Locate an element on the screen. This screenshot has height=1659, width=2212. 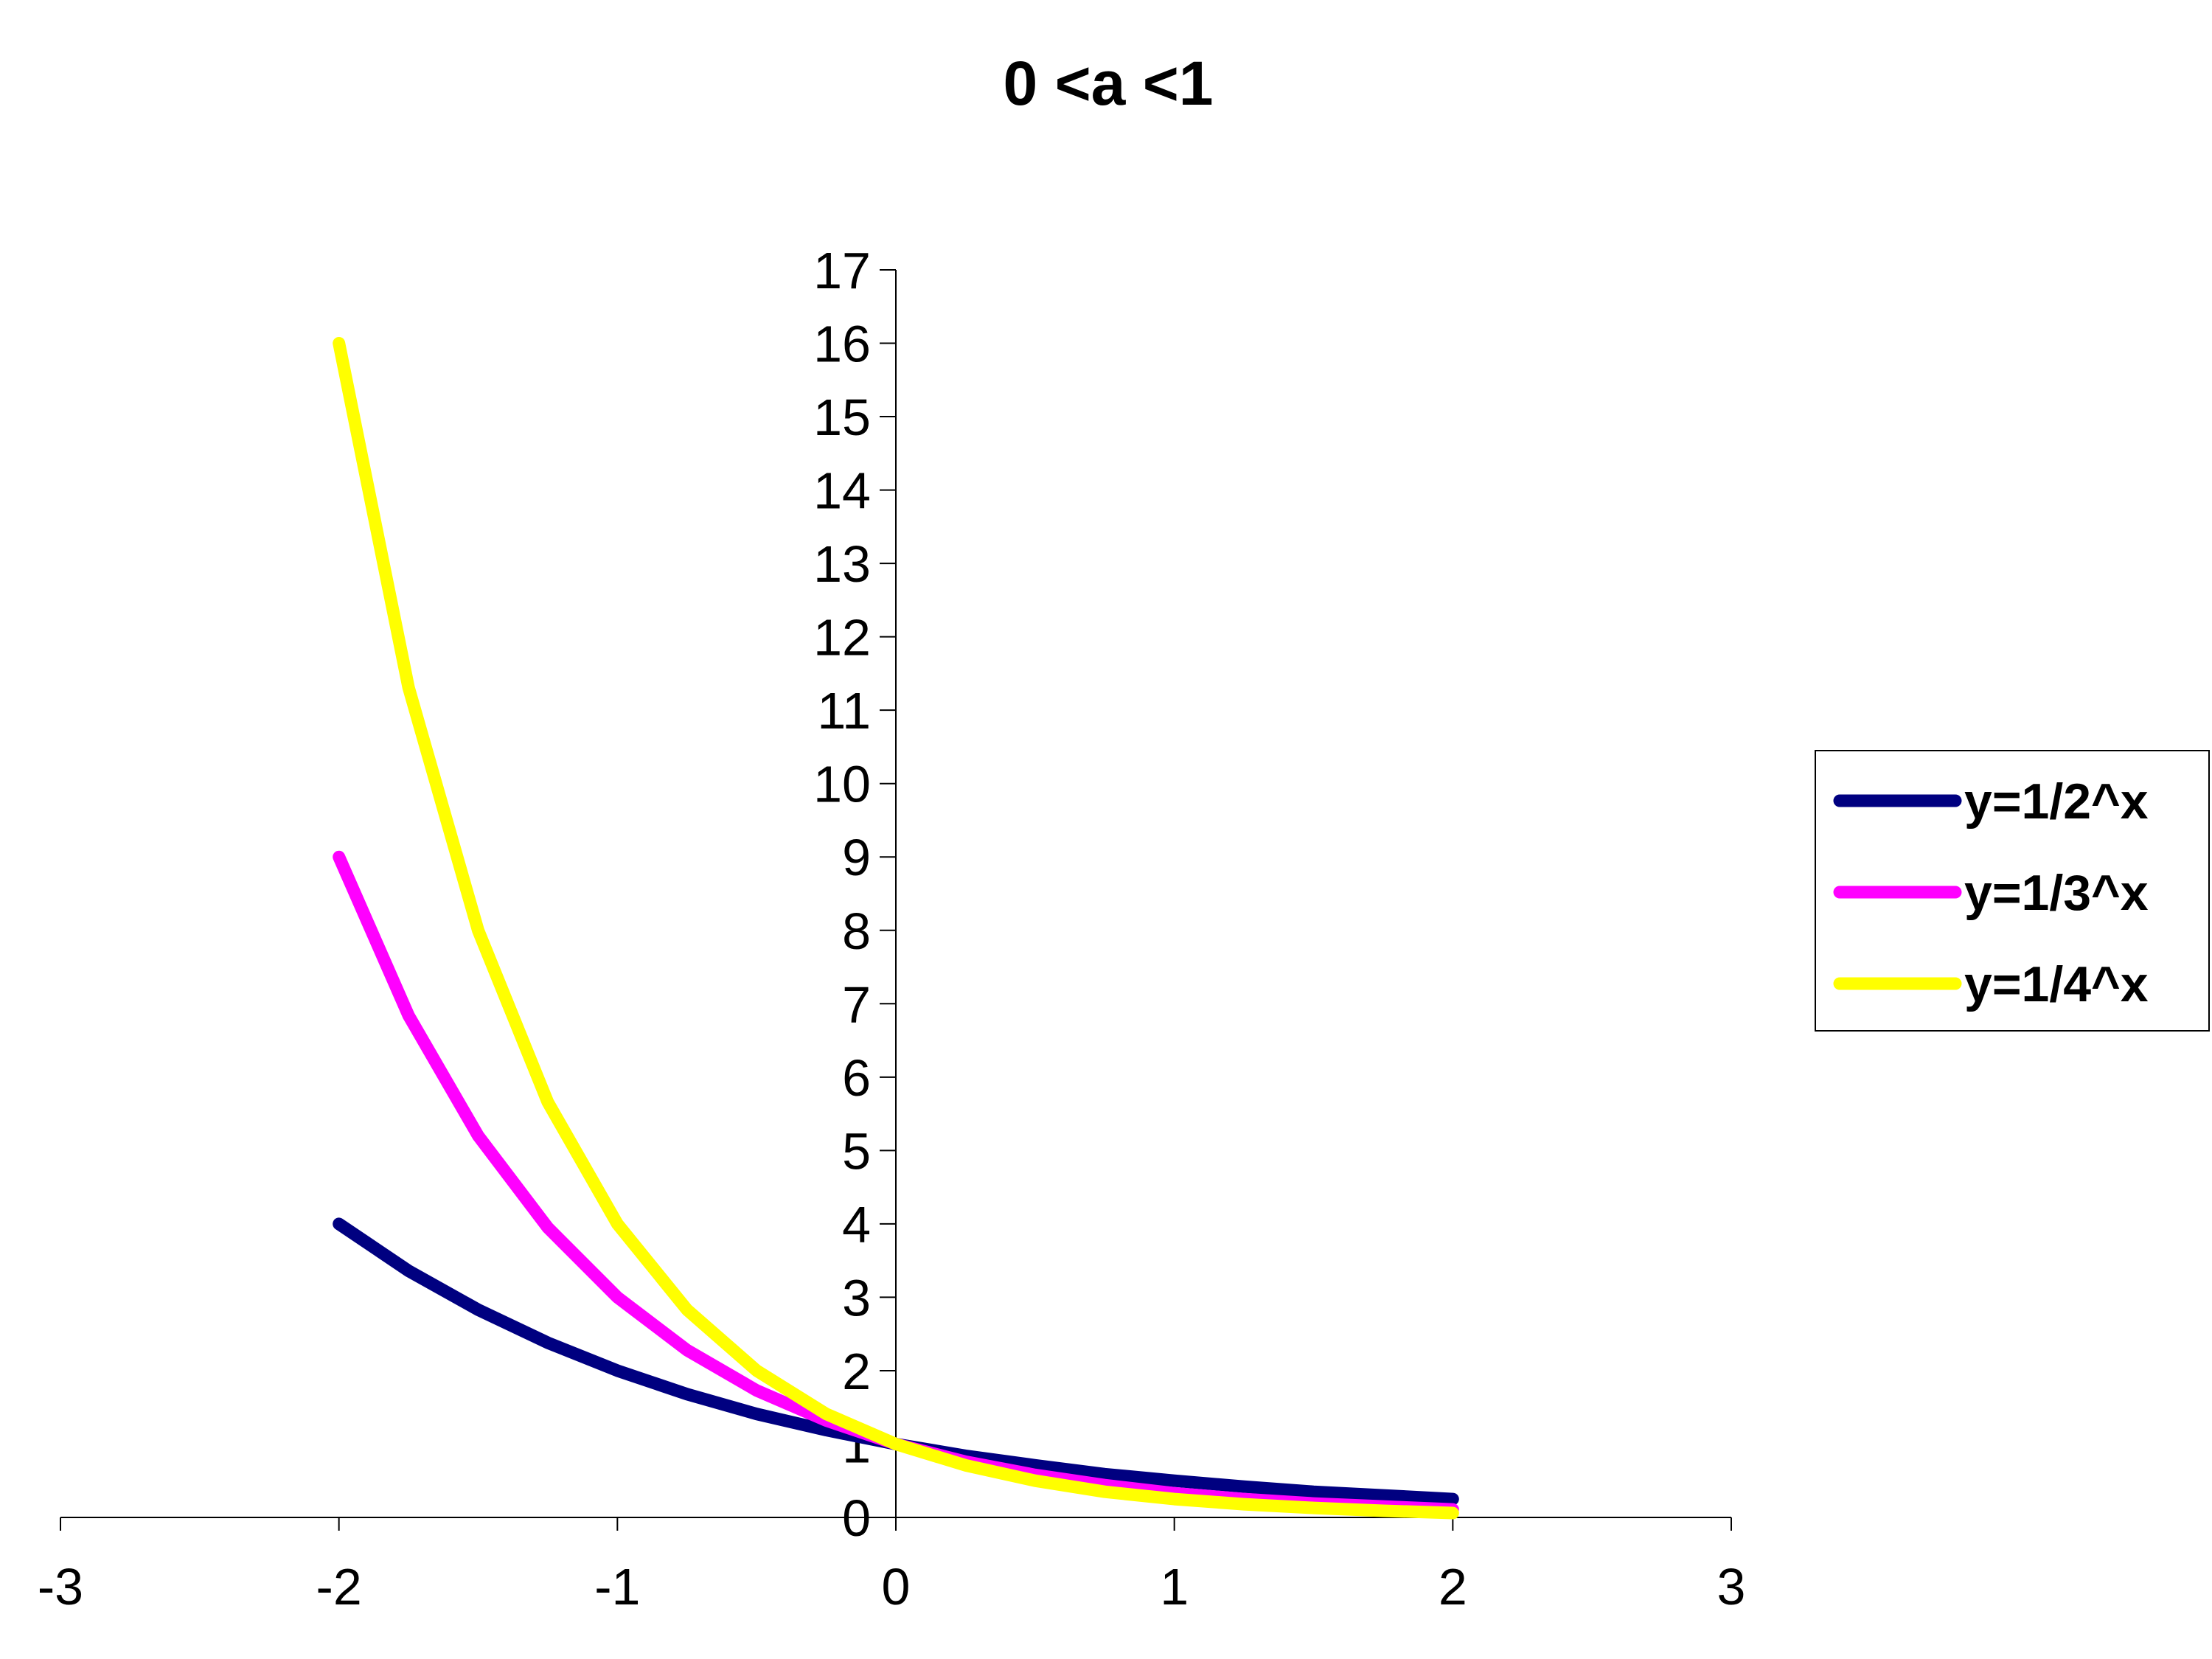
legend: y=1/2^x y=1/3^x y=1/4^x is located at coordinates (2012, 891).